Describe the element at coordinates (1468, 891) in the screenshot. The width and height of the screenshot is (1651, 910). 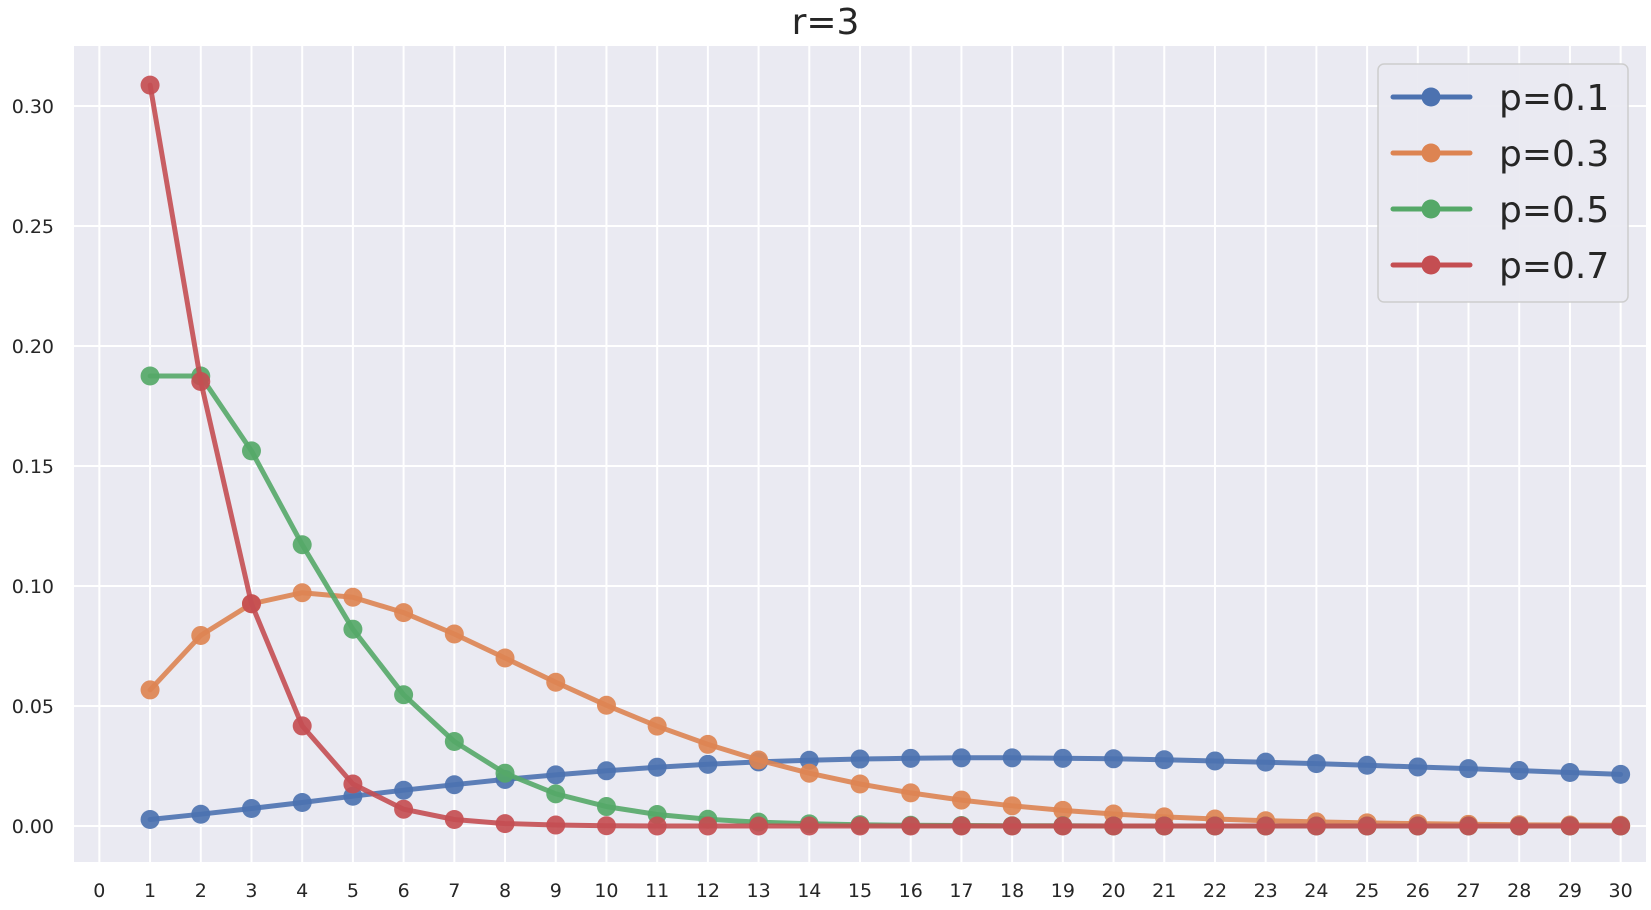
I see `x-tick-label: 27` at that location.